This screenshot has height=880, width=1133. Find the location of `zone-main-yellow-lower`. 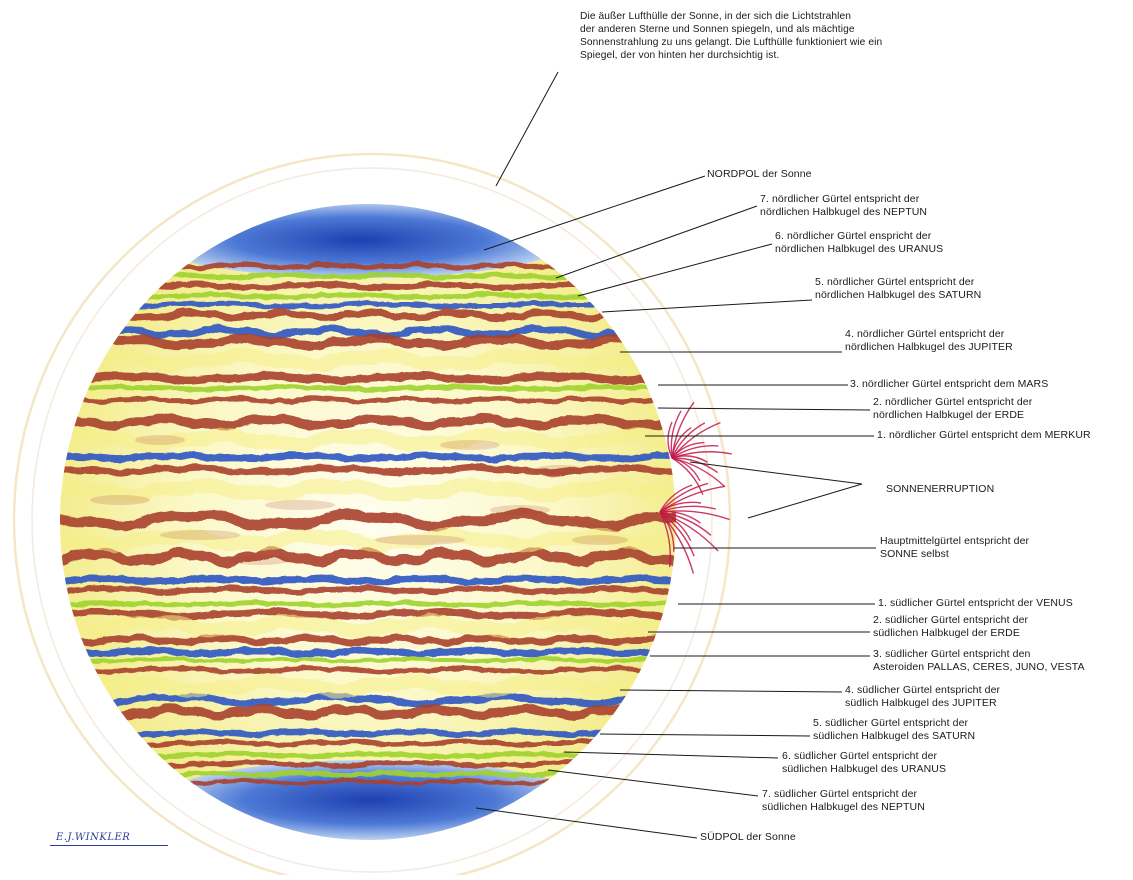

zone-main-yellow-lower is located at coordinates (368, 539).